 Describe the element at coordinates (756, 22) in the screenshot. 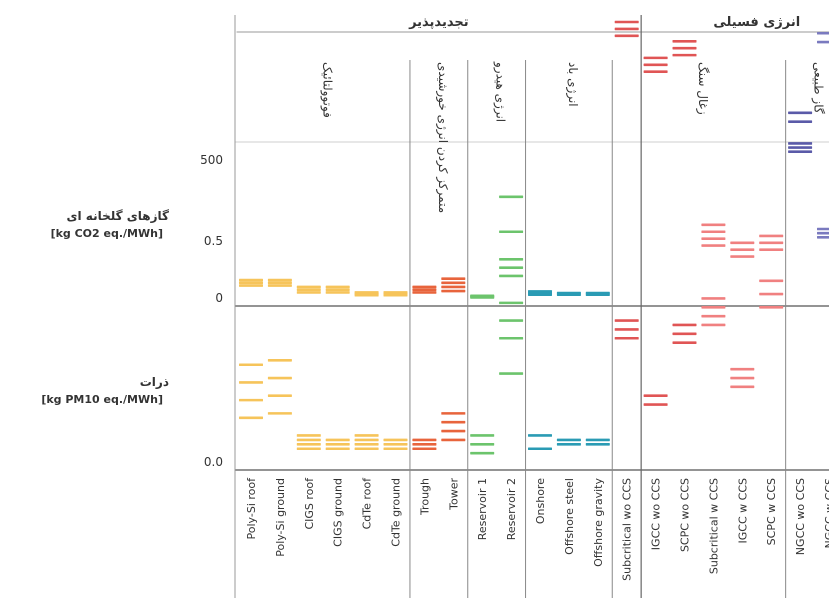

I see `group-label-1: انرژی فسیلی` at that location.